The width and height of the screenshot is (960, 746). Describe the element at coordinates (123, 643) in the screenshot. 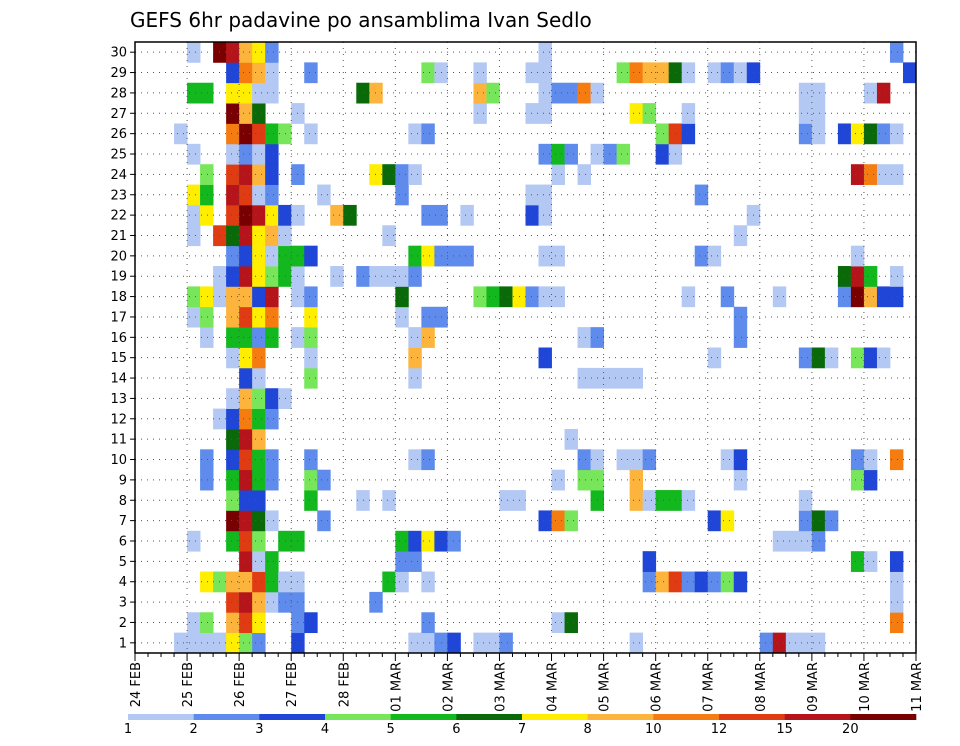

I see `y-tick-label: 1` at that location.